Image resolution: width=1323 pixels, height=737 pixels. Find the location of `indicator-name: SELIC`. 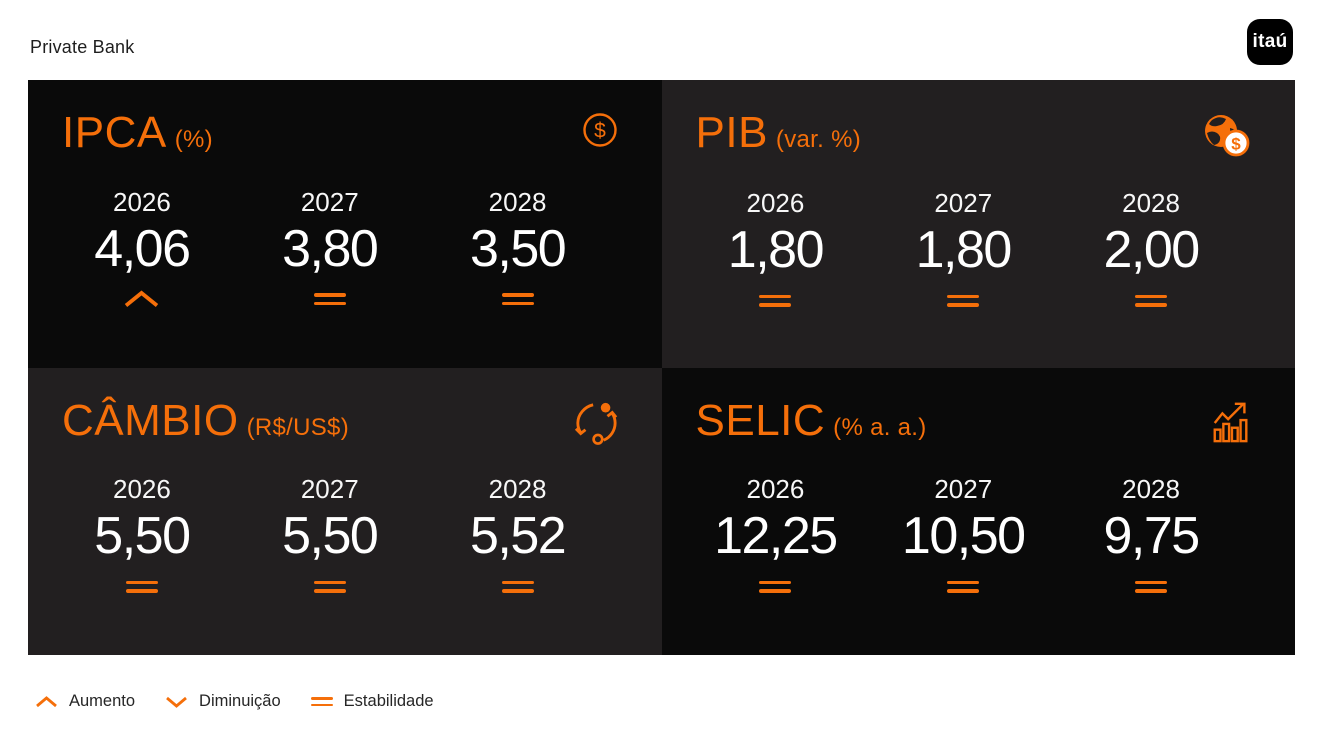

indicator-name: SELIC is located at coordinates (760, 420).